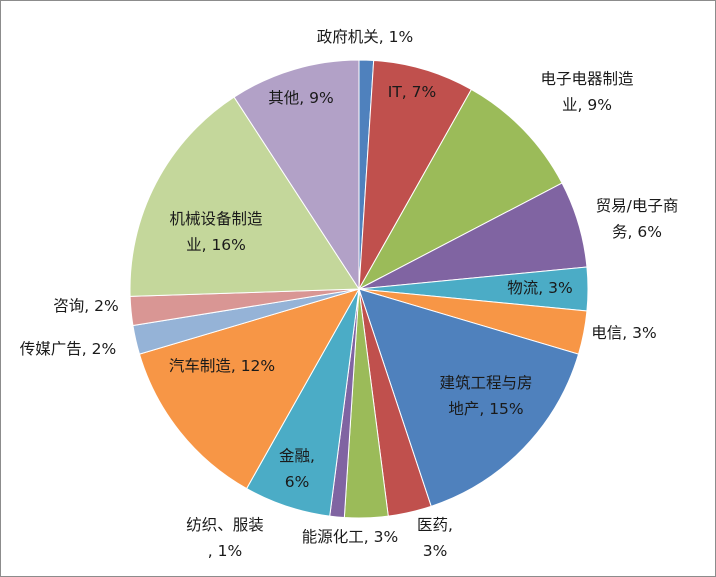  I want to click on slice-label-14: 机械设备制造业, 16%, so click(216, 232).